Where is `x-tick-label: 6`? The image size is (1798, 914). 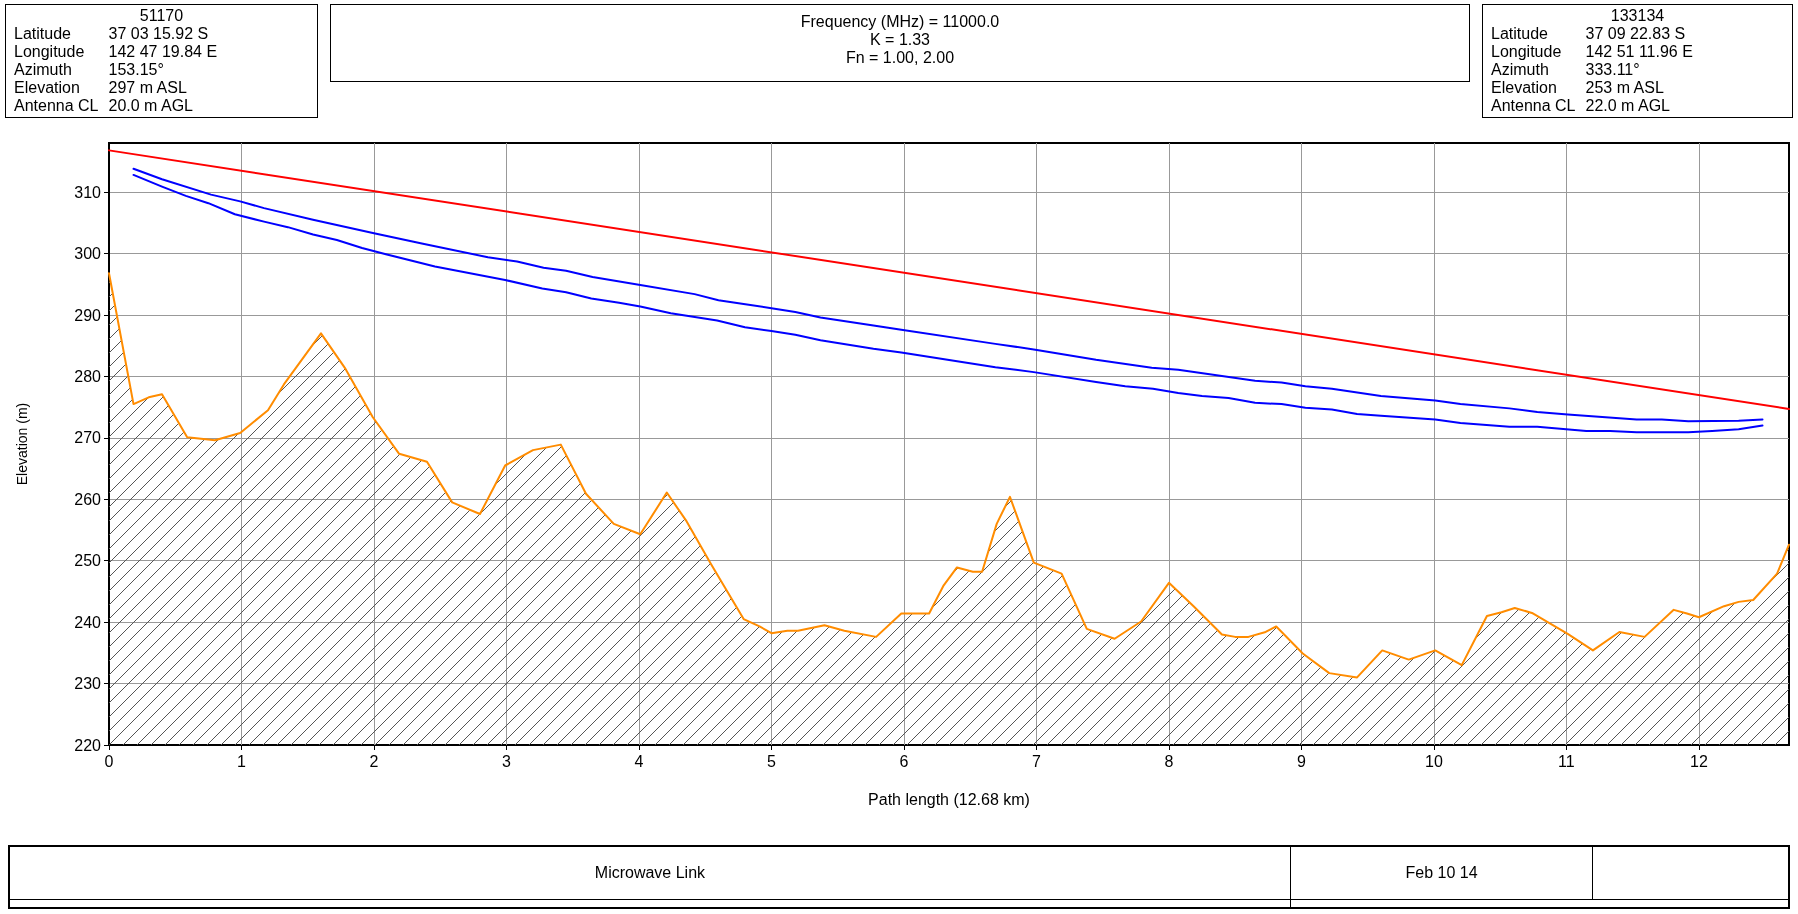
x-tick-label: 6 is located at coordinates (904, 761).